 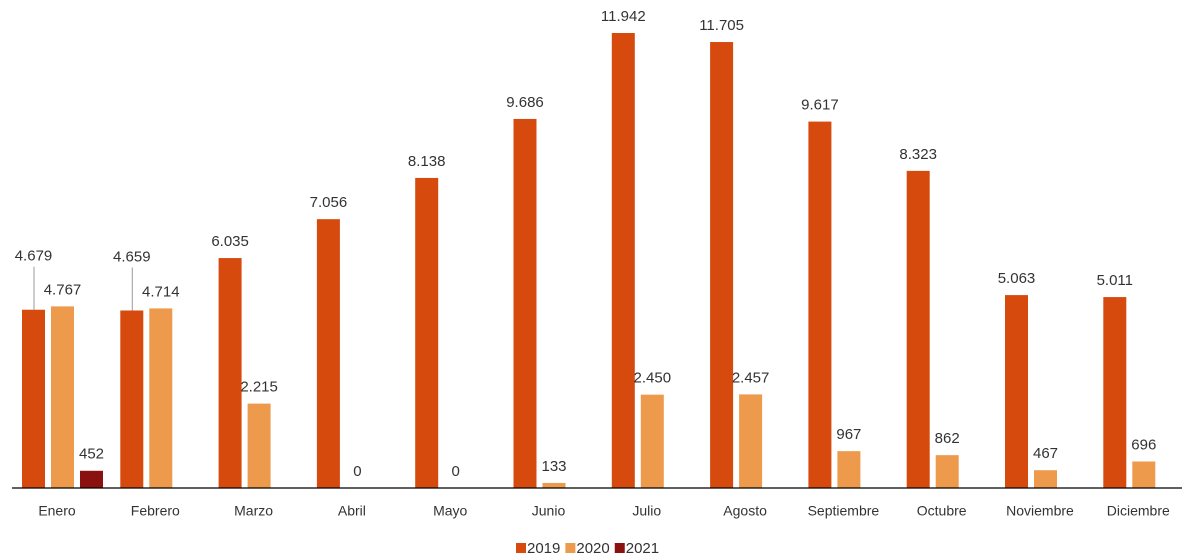 What do you see at coordinates (329, 202) in the screenshot?
I see `value-label: 7.056` at bounding box center [329, 202].